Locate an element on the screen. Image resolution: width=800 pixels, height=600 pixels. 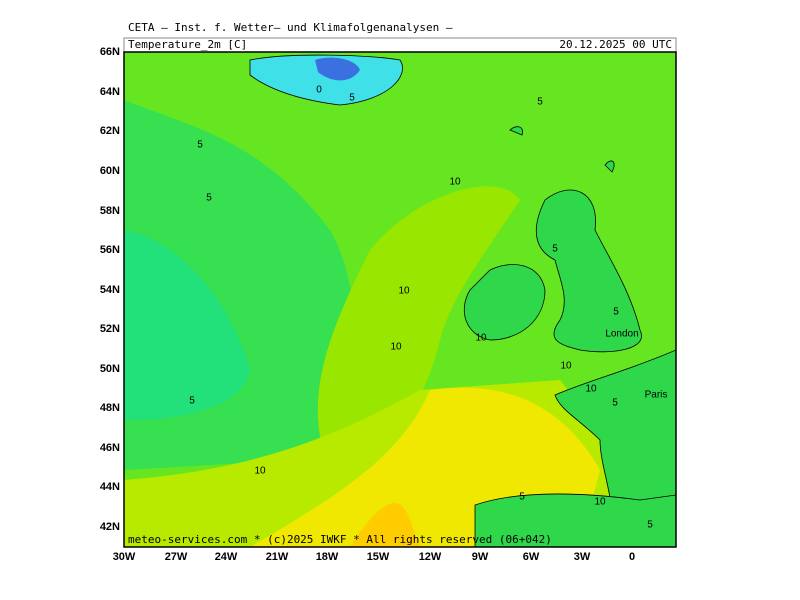
lat-label: 48N is located at coordinates (110, 408).